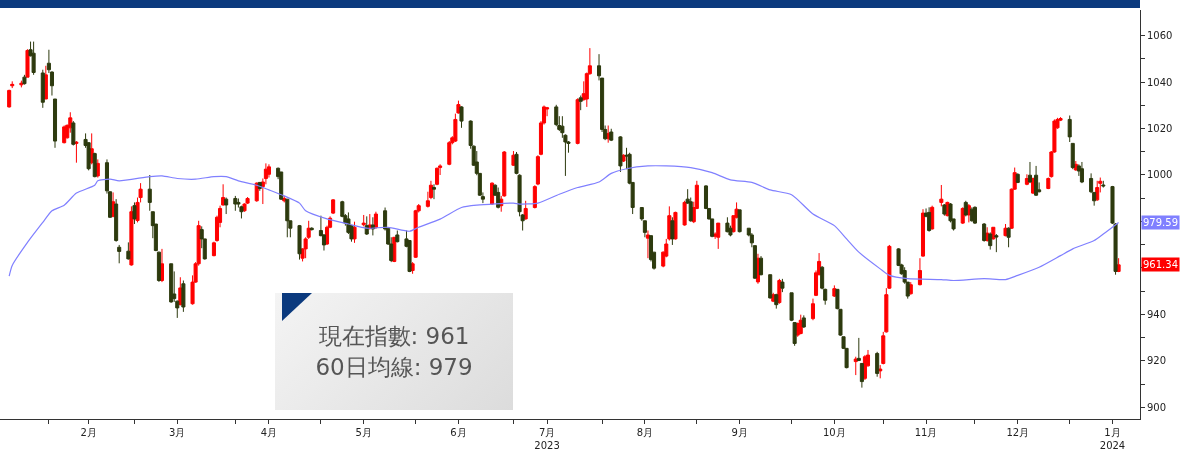  Describe the element at coordinates (394, 351) in the screenshot. I see `note-panel: 現在指數: 961 60日均線: 979` at that location.